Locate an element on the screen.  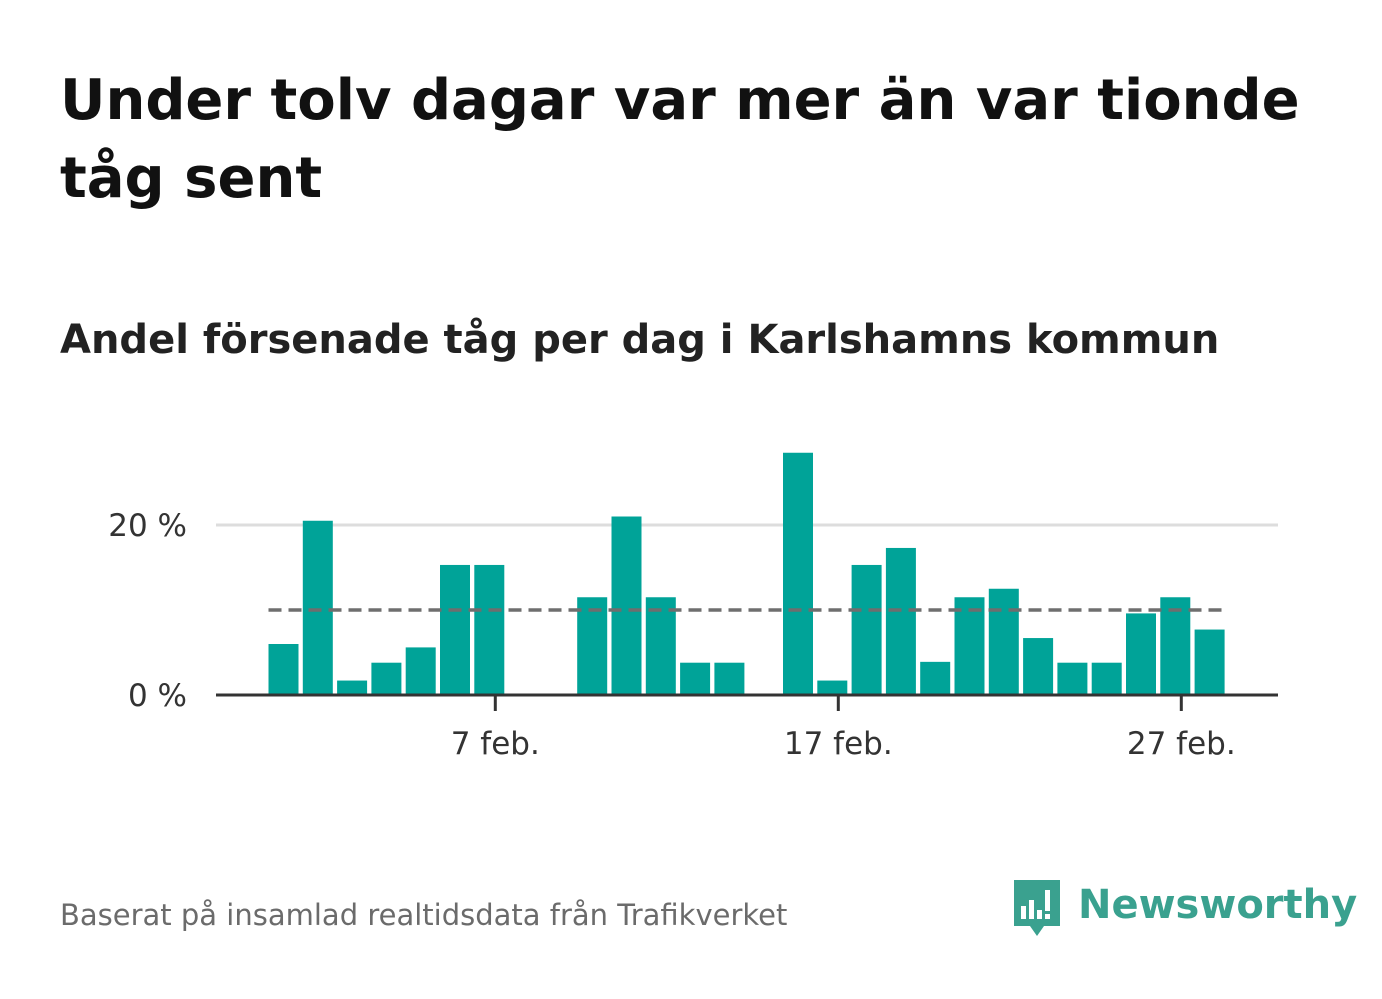
axes is located at coordinates (747, 702).